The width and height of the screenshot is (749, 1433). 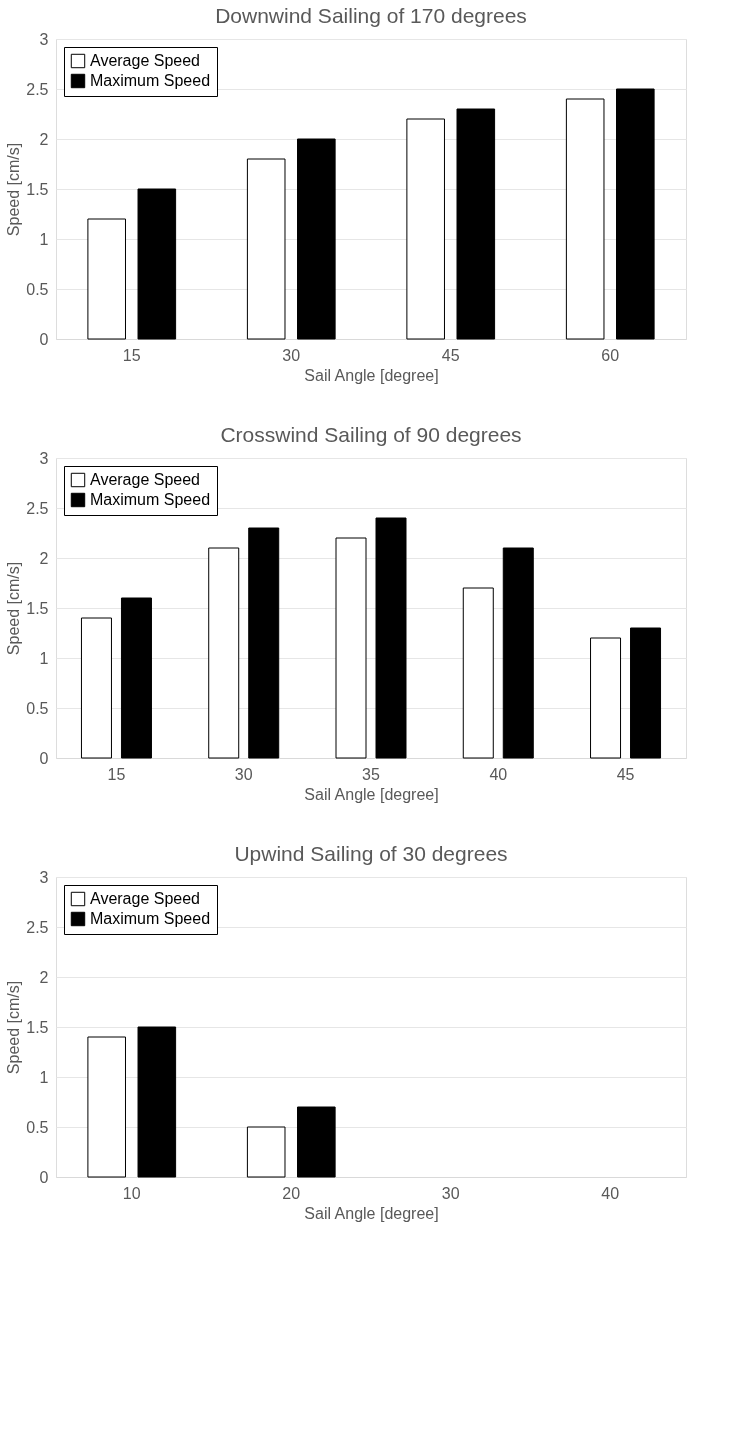 I want to click on chart-title: Downwind Sailing of 170 degrees, so click(x=371, y=15).